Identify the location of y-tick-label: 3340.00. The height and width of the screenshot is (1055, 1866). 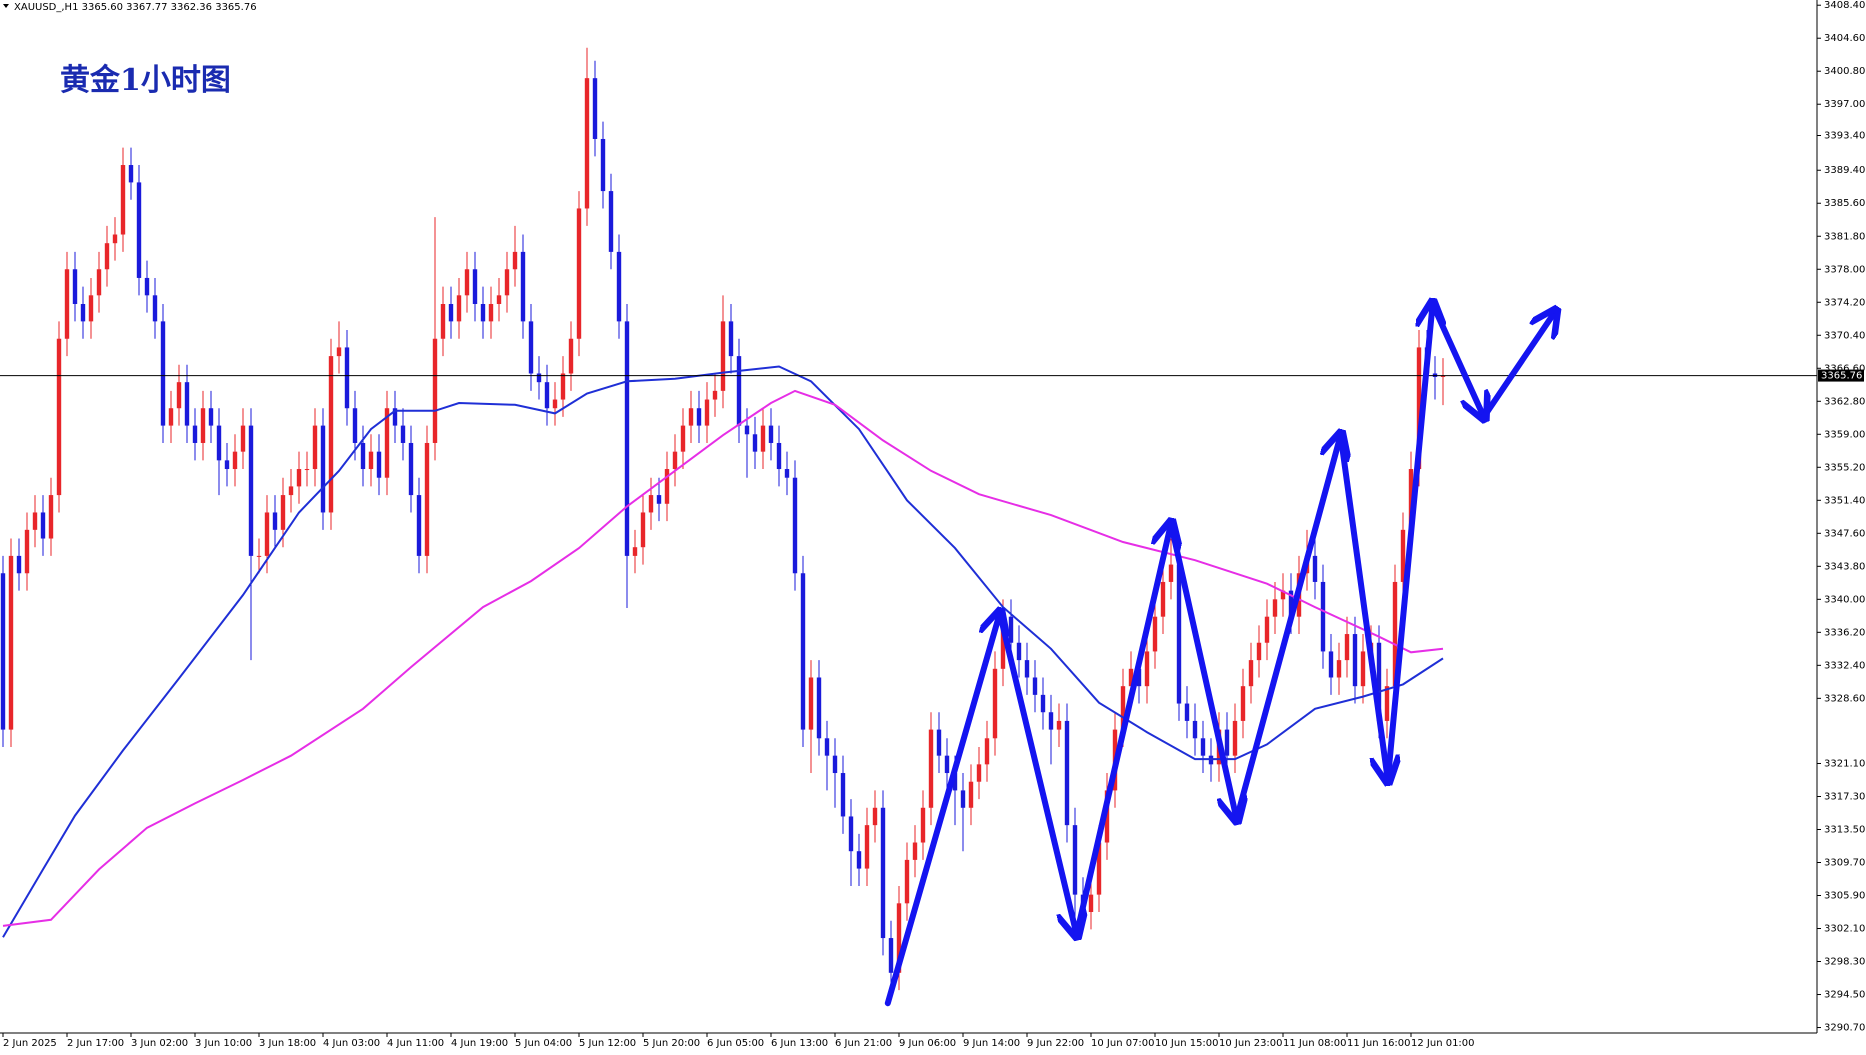
(1844, 599).